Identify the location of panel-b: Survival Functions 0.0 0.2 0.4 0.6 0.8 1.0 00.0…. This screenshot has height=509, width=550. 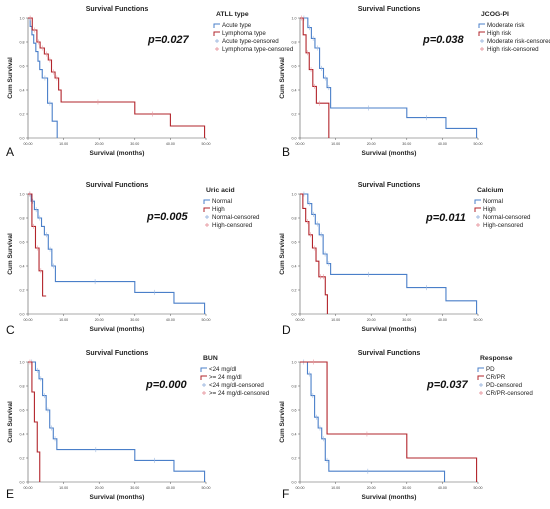
(414, 82).